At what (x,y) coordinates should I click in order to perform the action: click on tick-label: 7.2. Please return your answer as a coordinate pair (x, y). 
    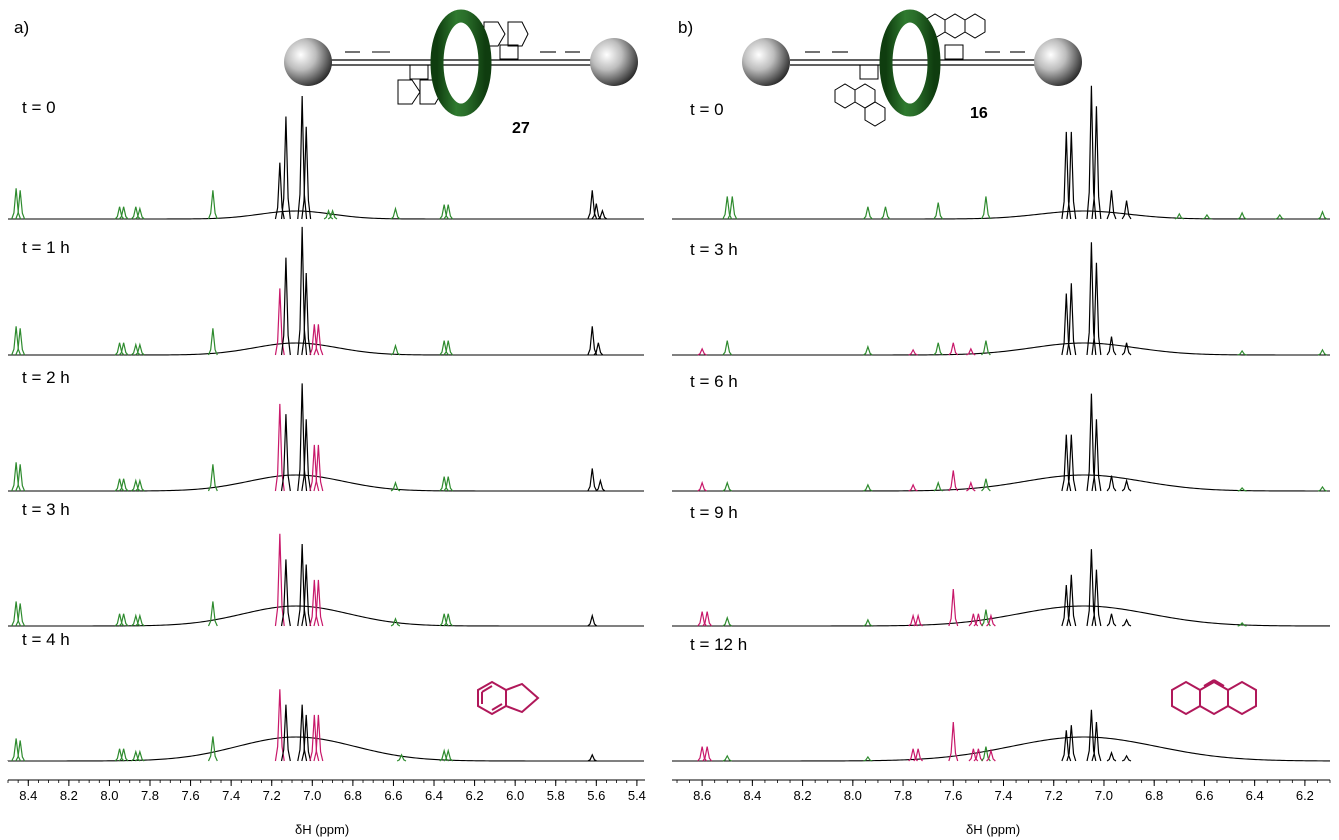
    Looking at the image, I should click on (272, 795).